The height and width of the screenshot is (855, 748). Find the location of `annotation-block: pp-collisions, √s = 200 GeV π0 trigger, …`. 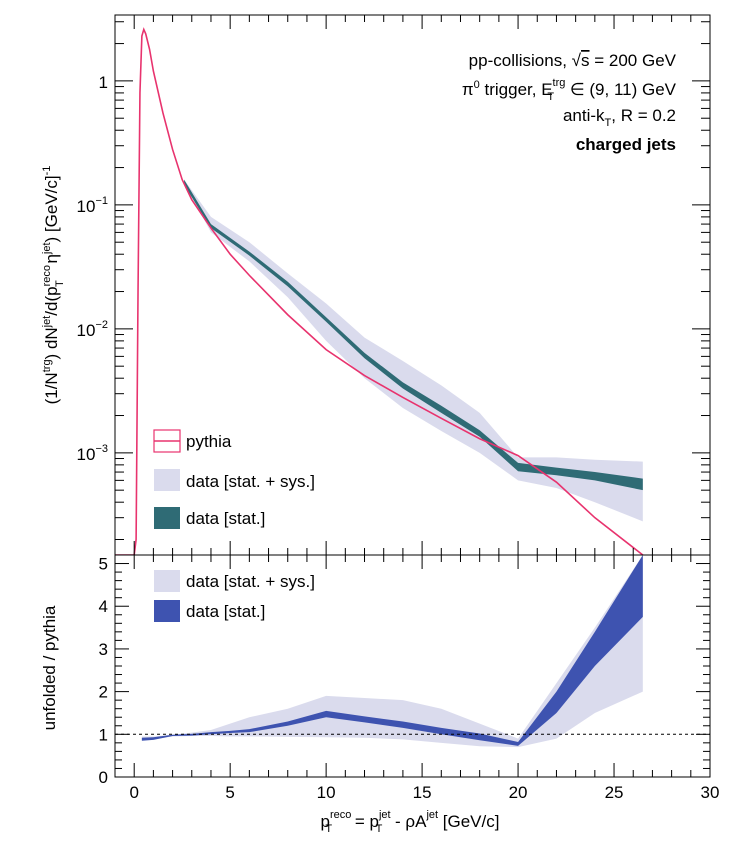

annotation-block: pp-collisions, √s = 200 GeV π0 trigger, … is located at coordinates (569, 102).